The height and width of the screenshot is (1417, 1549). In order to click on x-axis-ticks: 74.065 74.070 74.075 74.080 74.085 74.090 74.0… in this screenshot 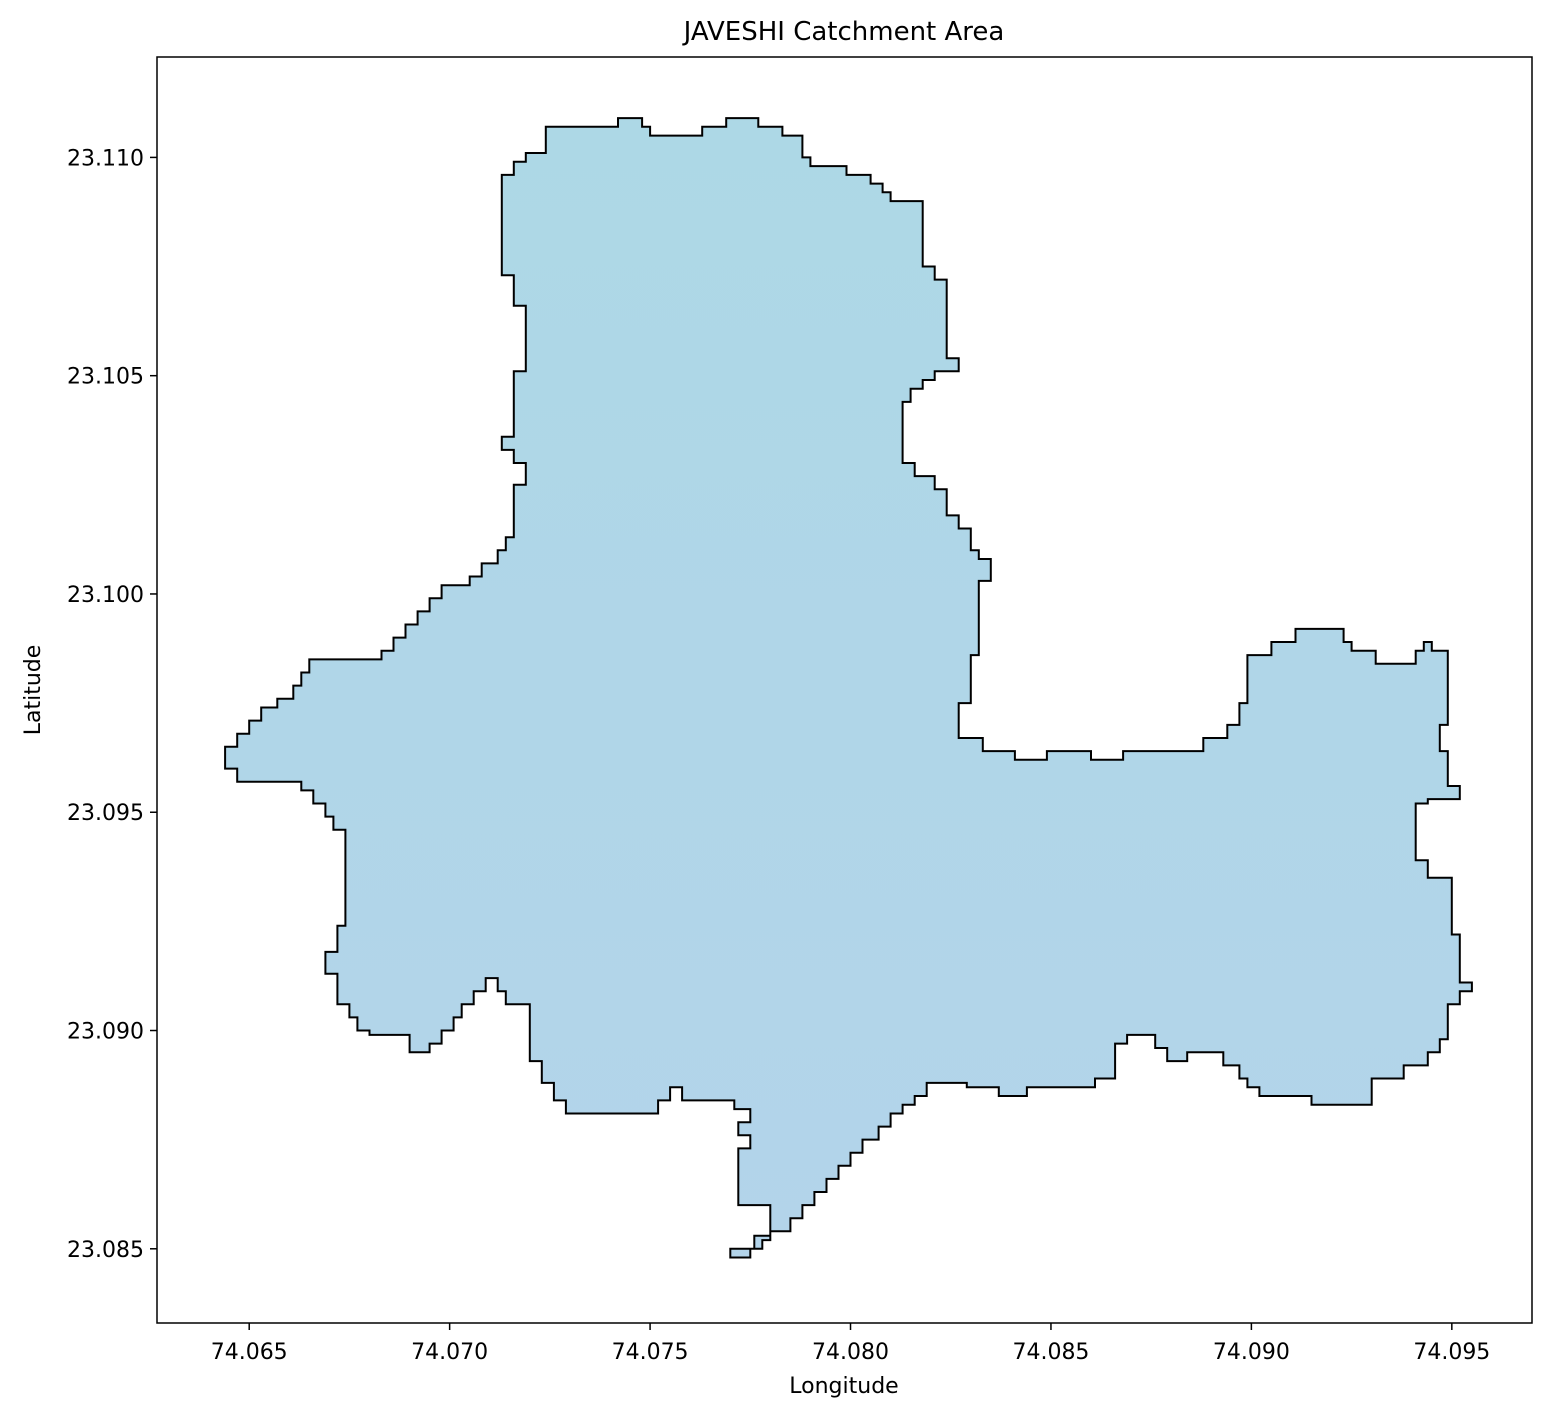, I will do `click(850, 1344)`.